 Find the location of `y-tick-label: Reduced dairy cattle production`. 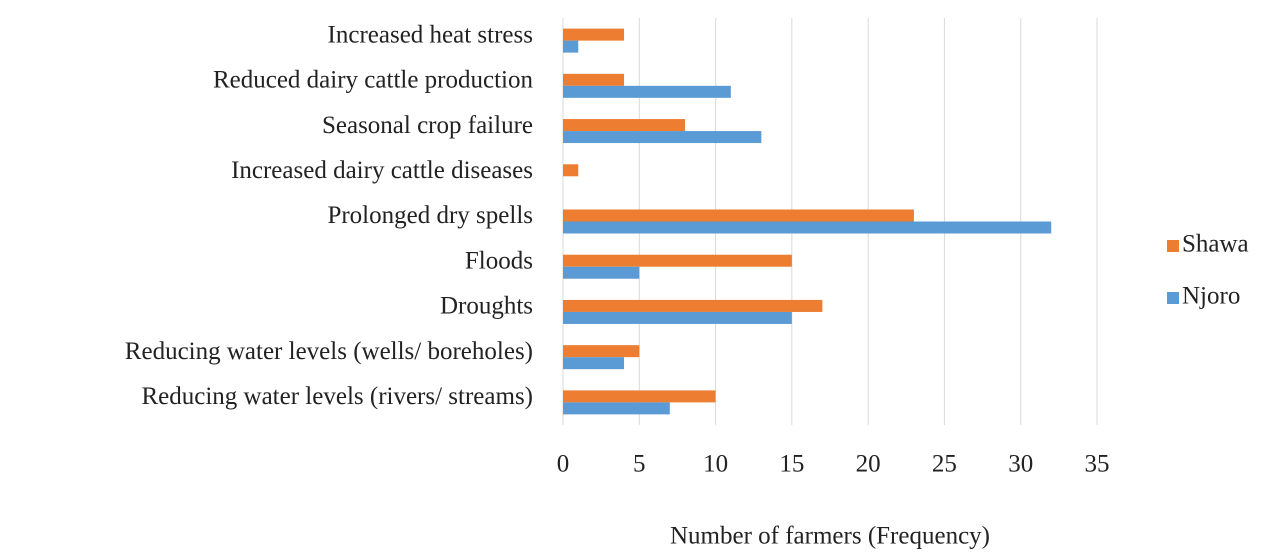

y-tick-label: Reduced dairy cattle production is located at coordinates (373, 80).